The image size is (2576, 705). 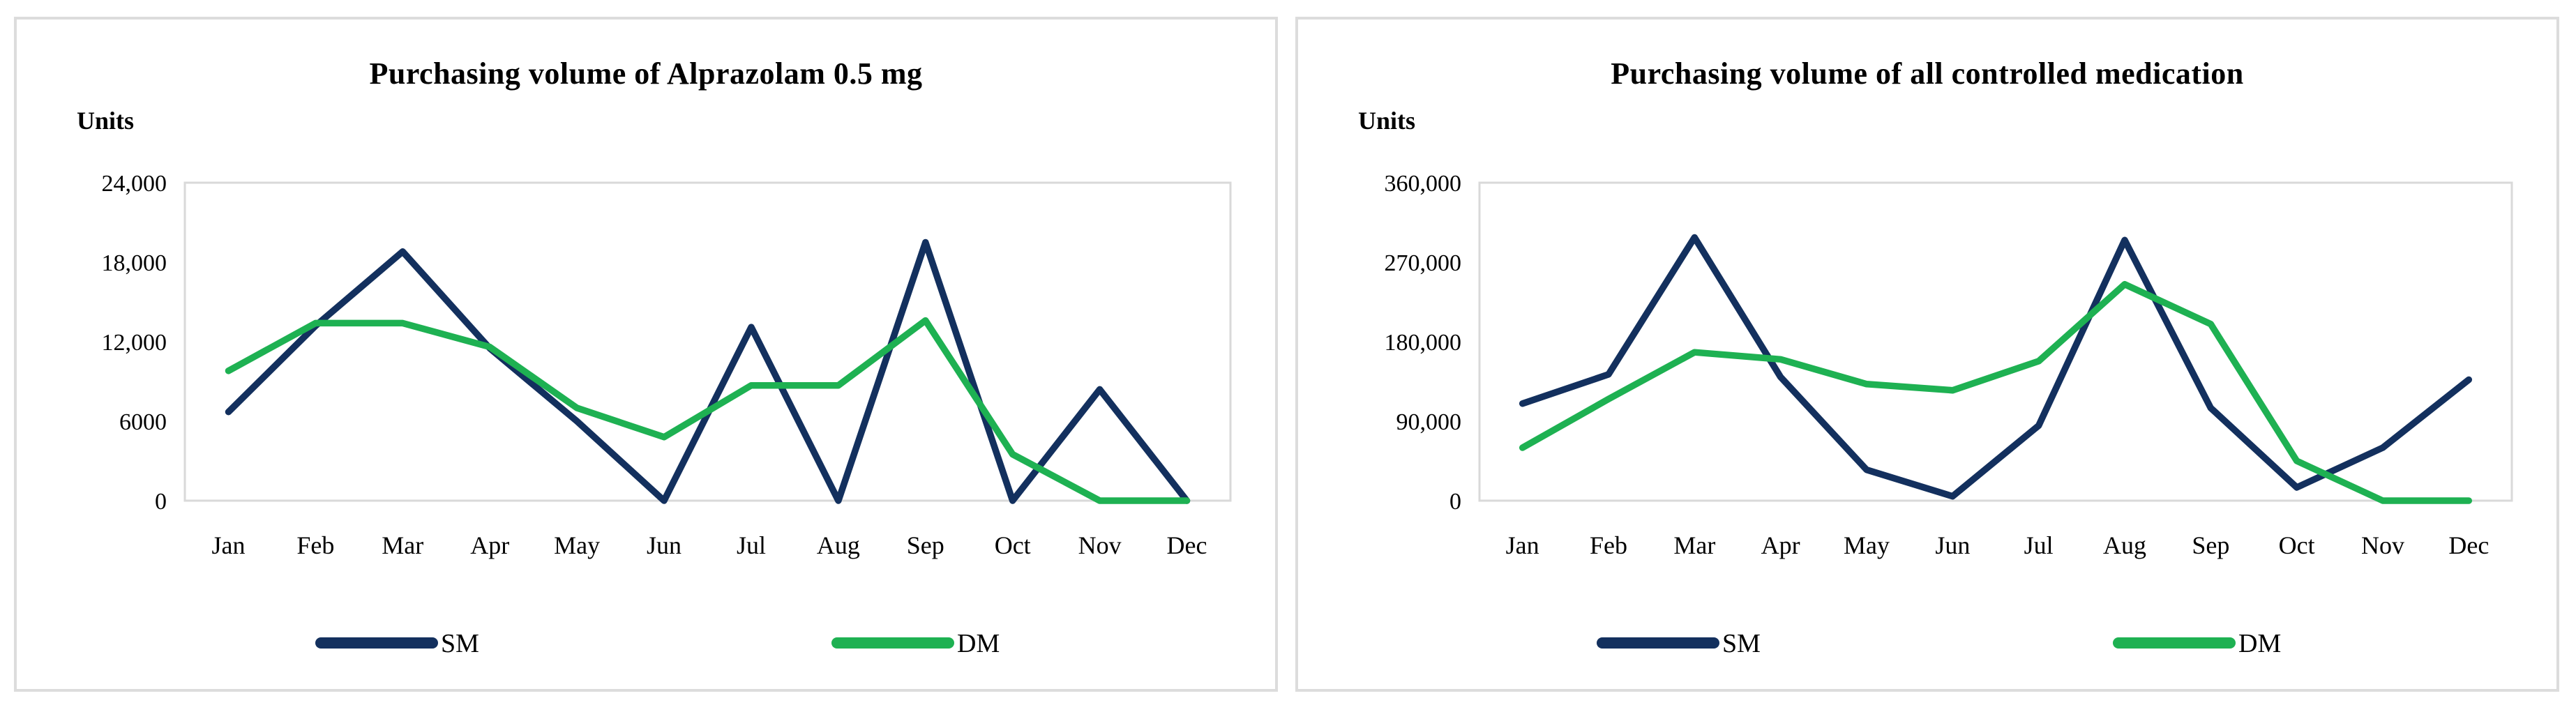 What do you see at coordinates (143, 422) in the screenshot?
I see `y-tick-label: 6000` at bounding box center [143, 422].